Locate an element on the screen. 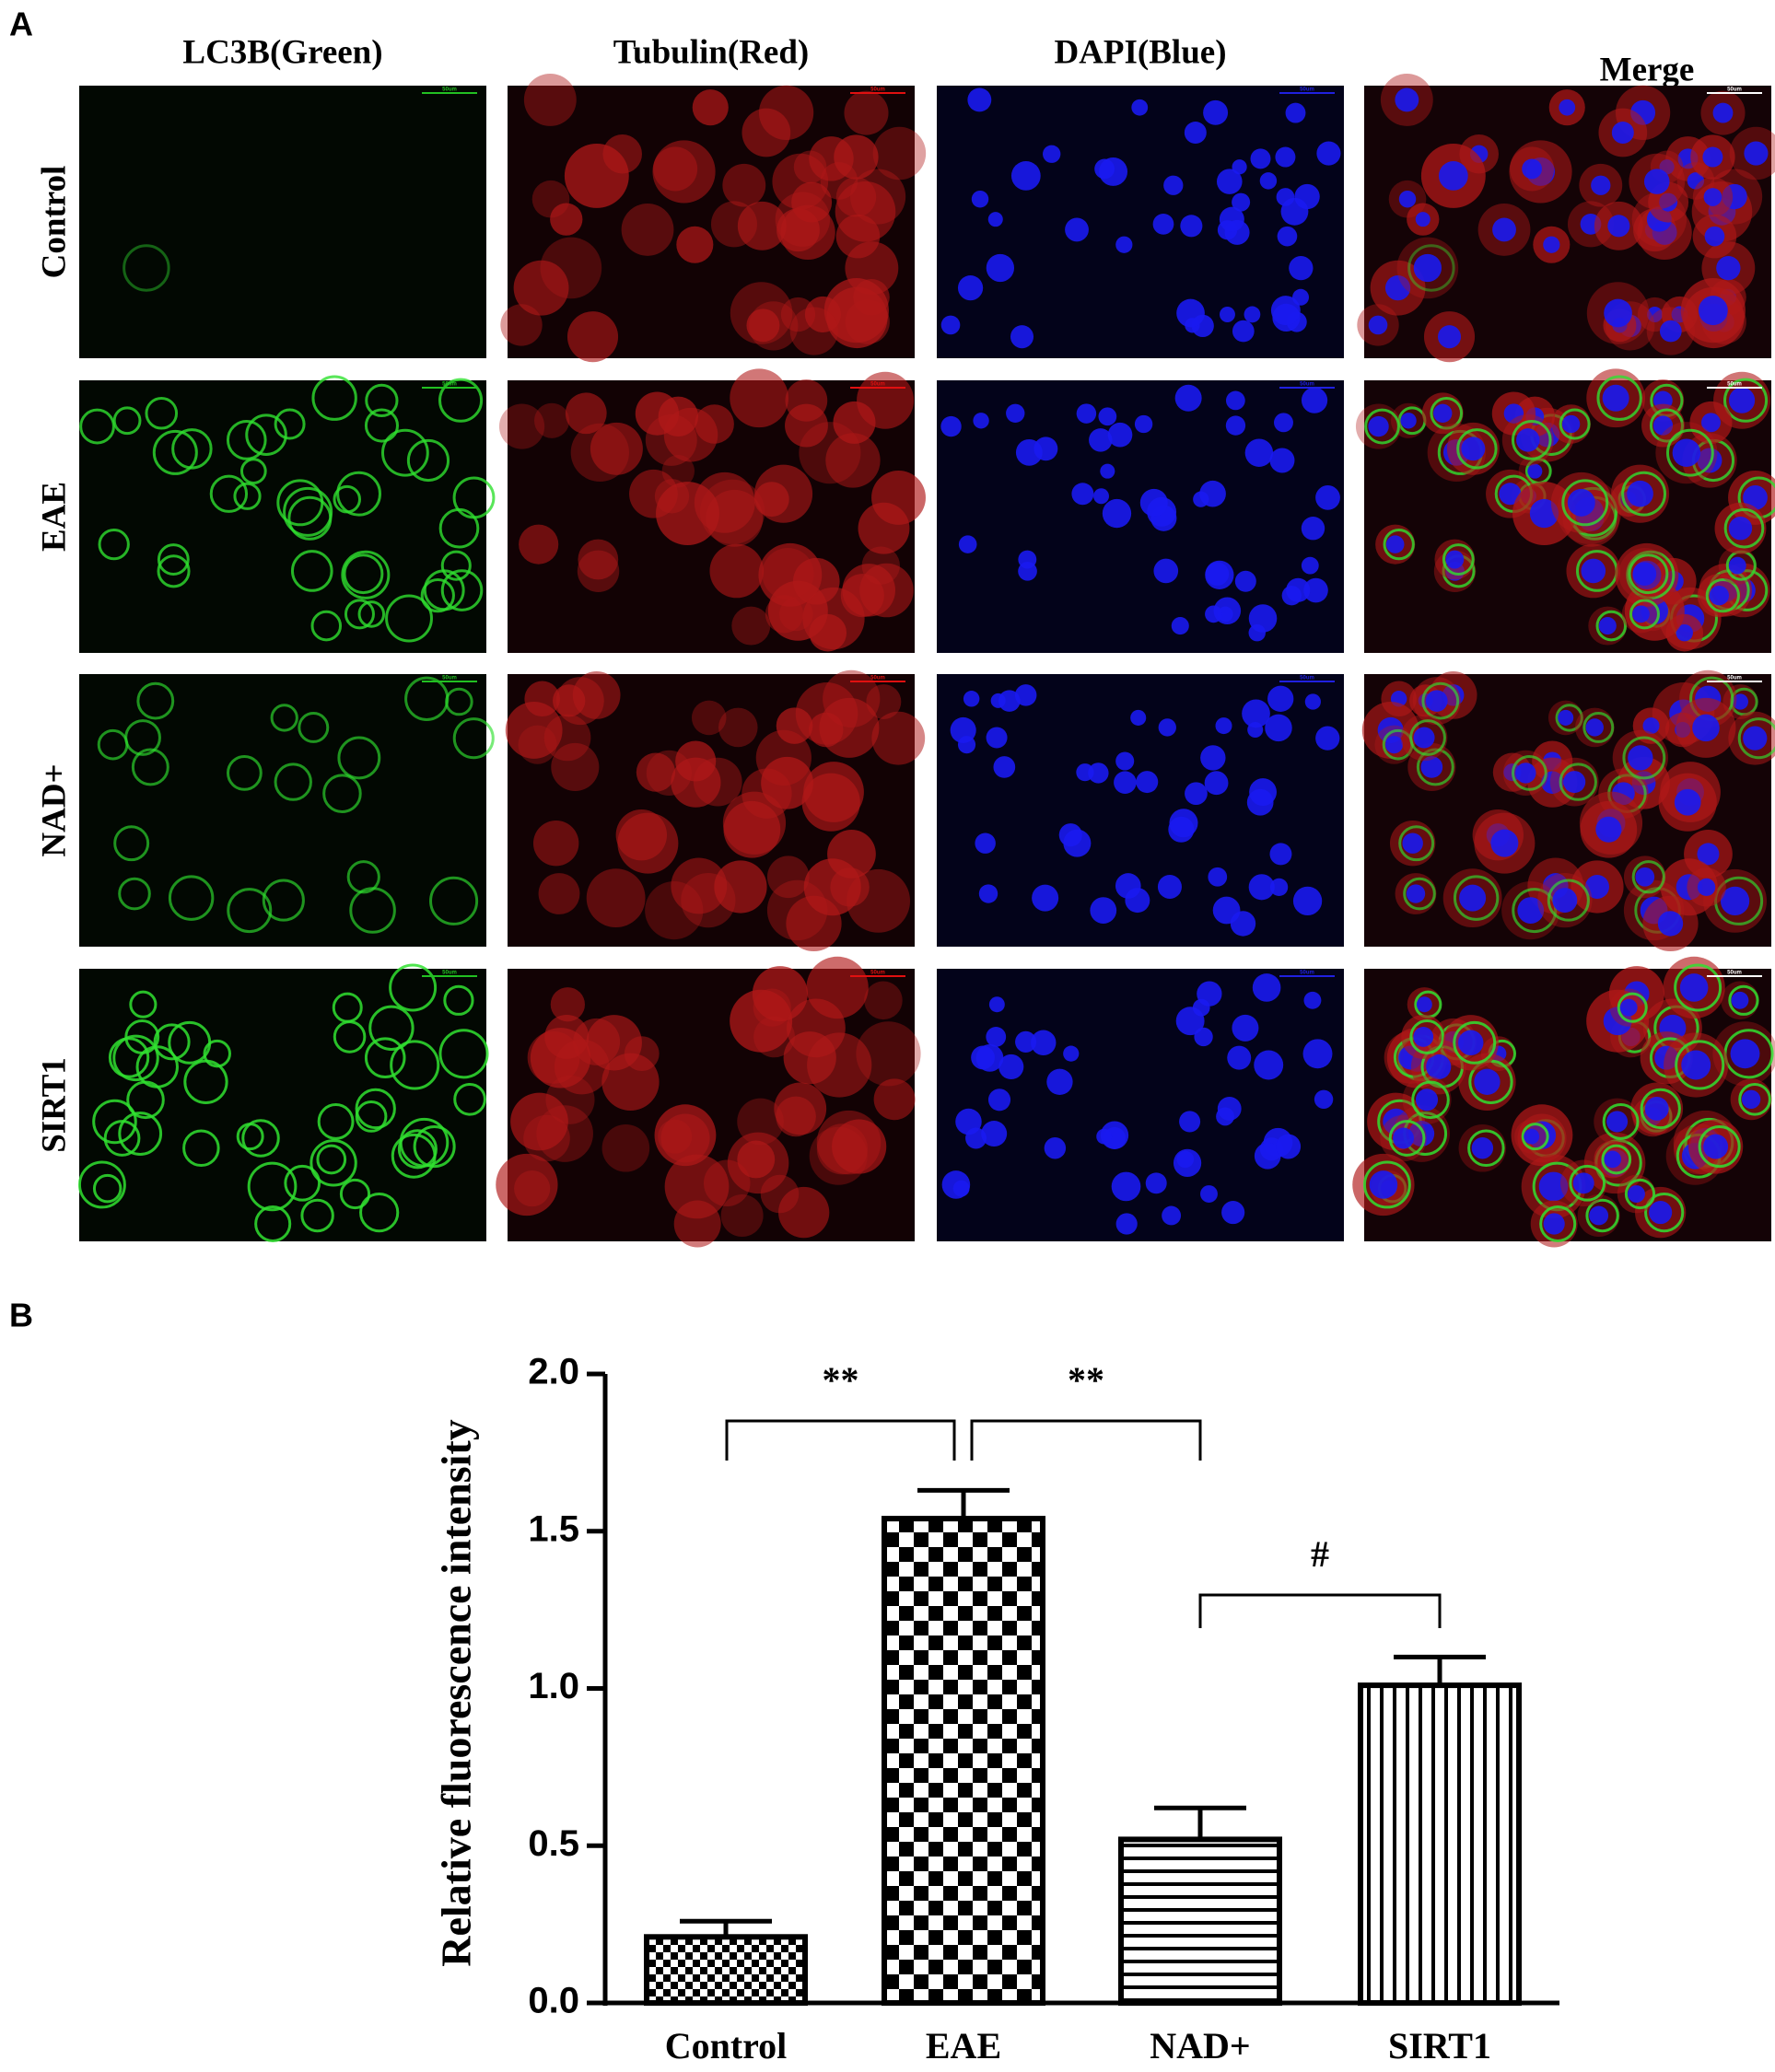 Image resolution: width=1775 pixels, height=2072 pixels. y-tick-label: 2.0 is located at coordinates (553, 1372).